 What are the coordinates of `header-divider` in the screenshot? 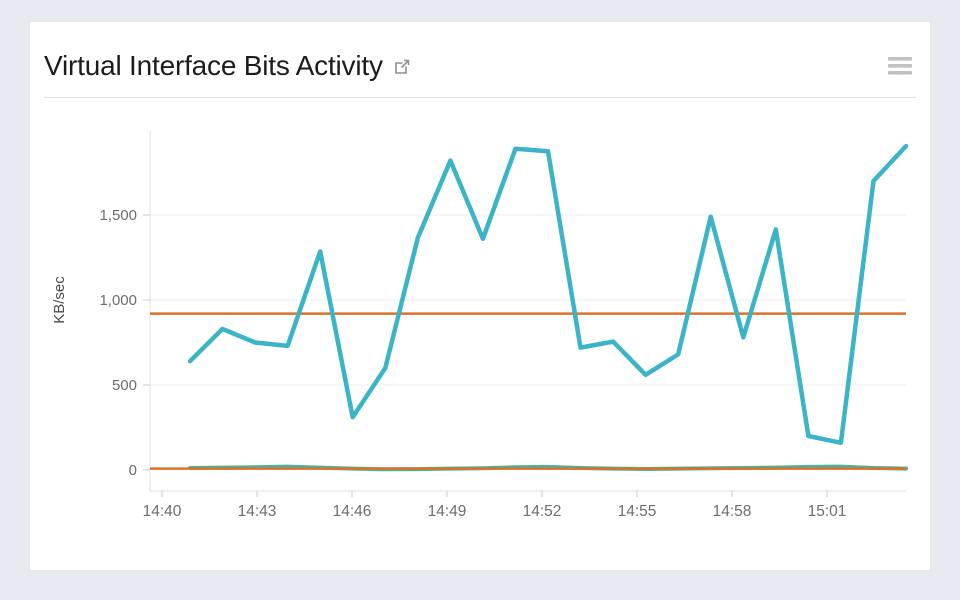 It's located at (480, 97).